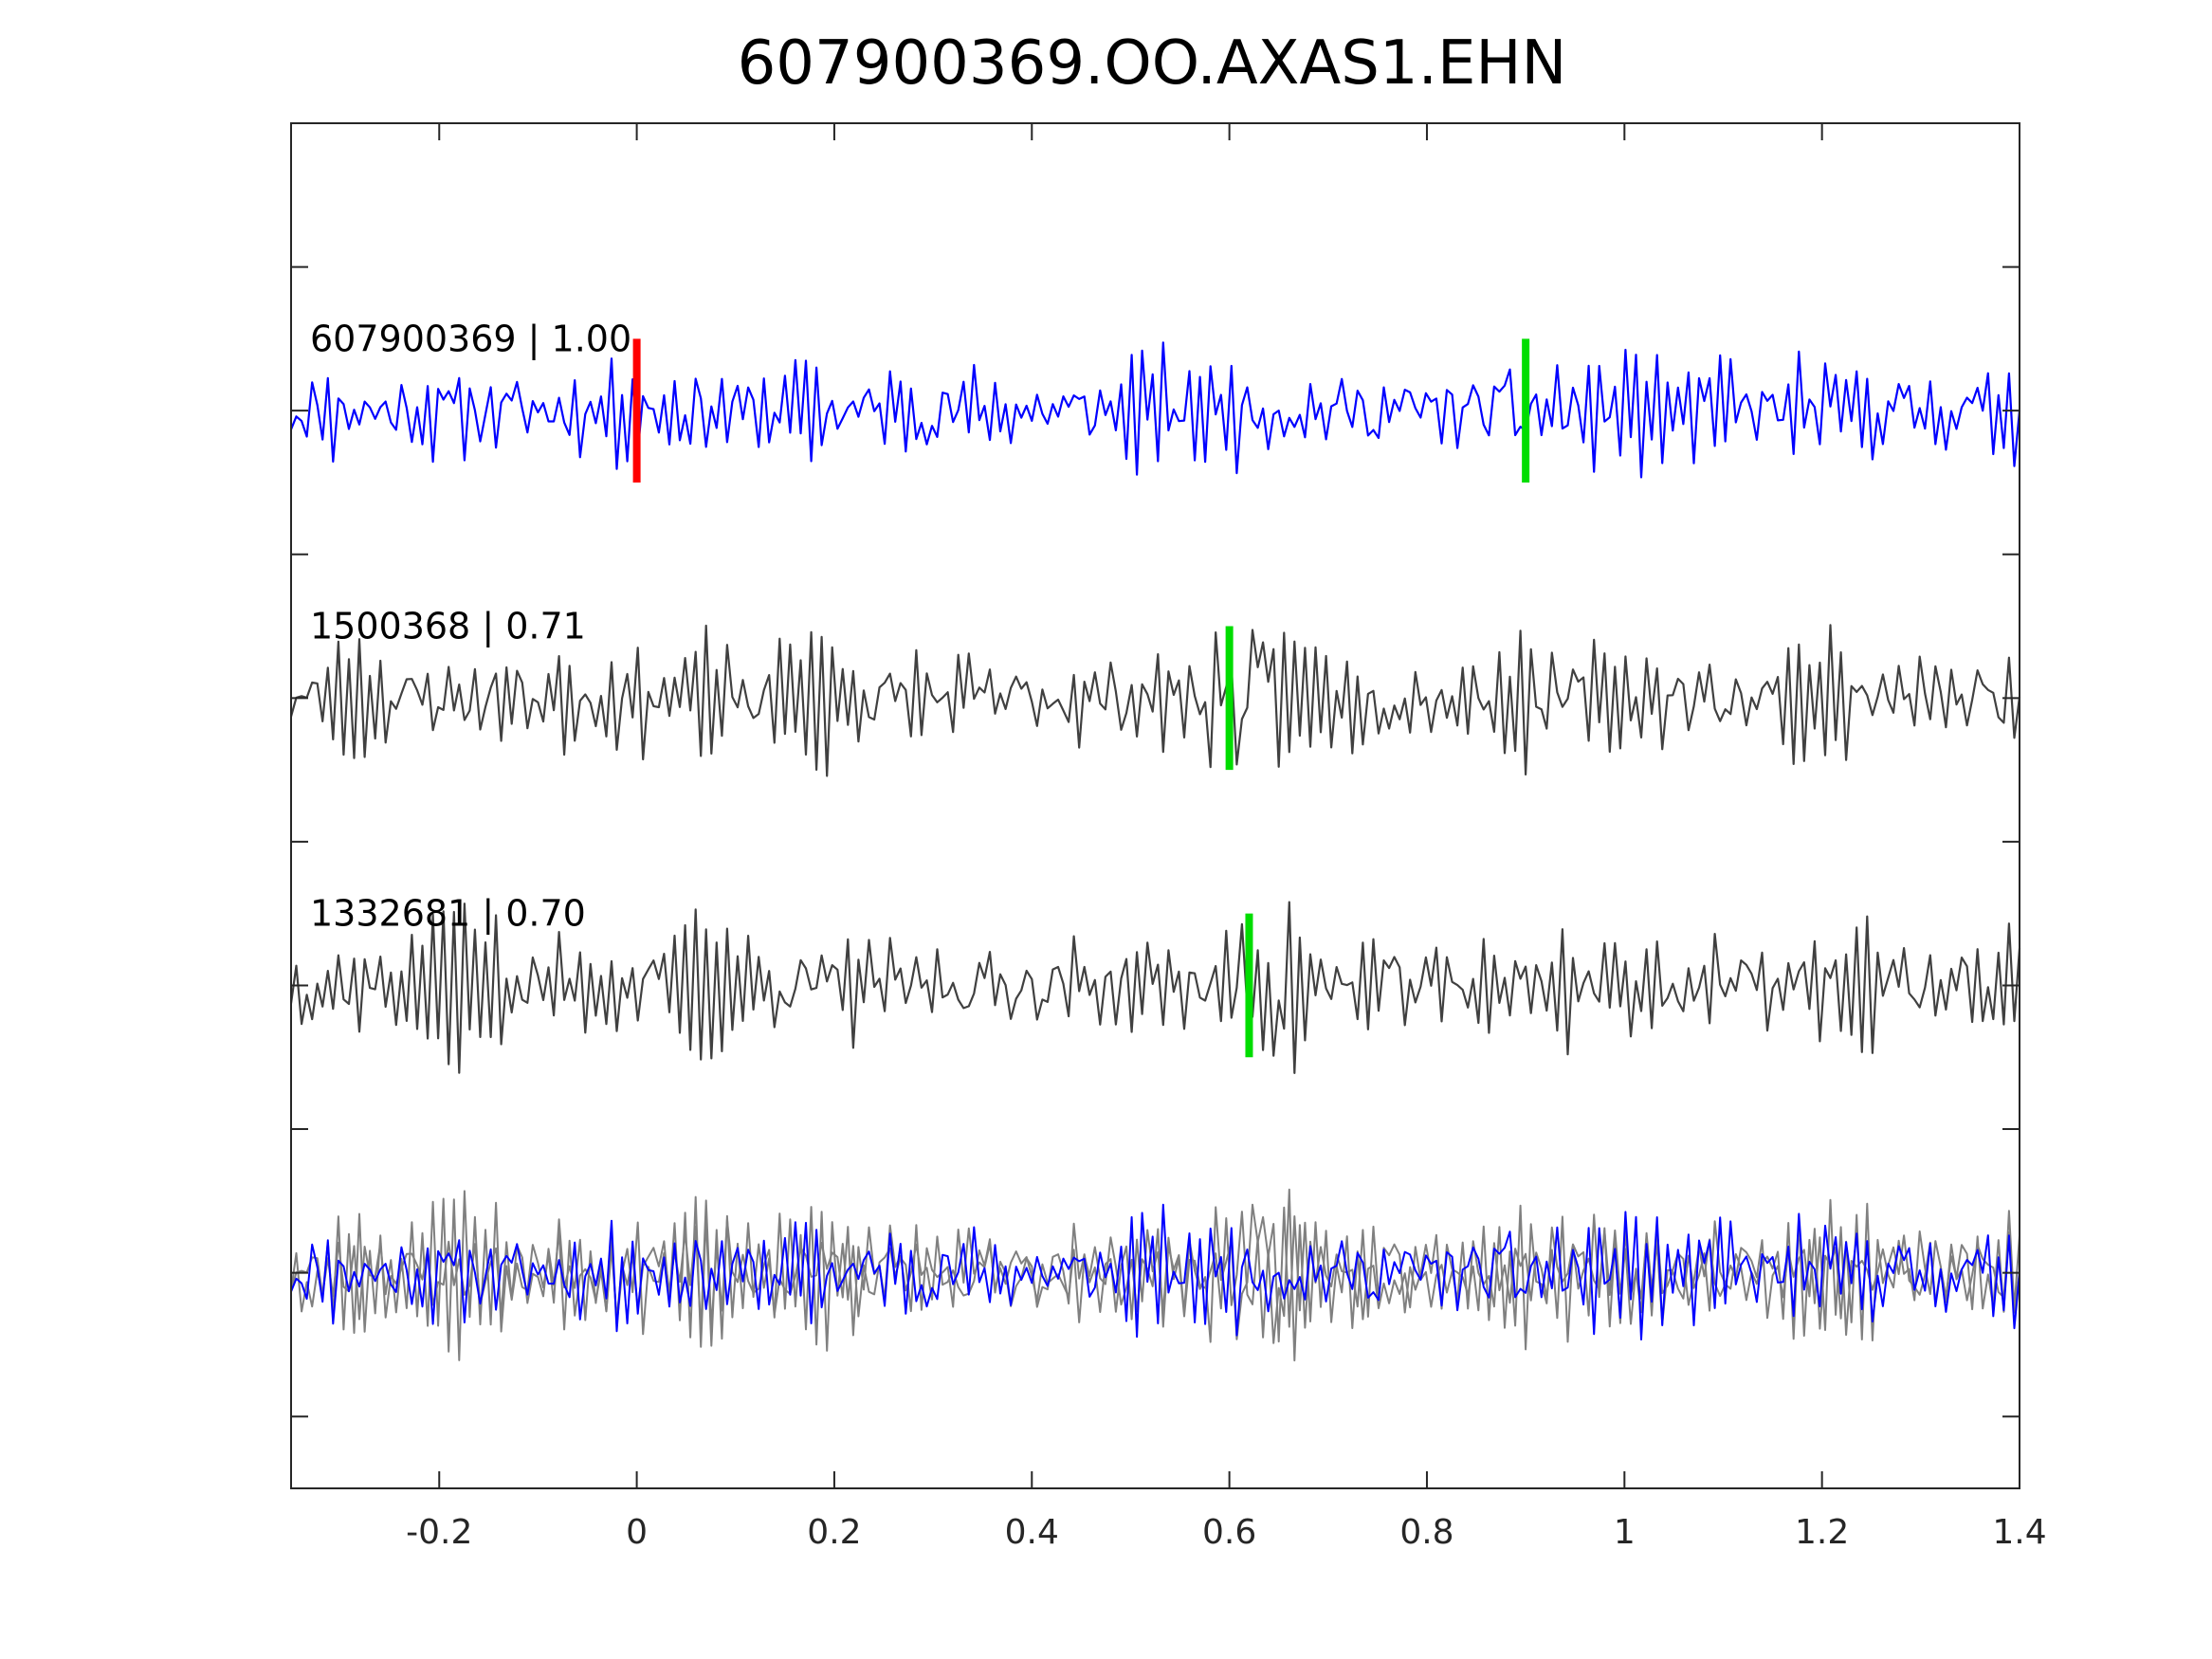  I want to click on x-tick-label: 0.4, so click(1032, 1532).